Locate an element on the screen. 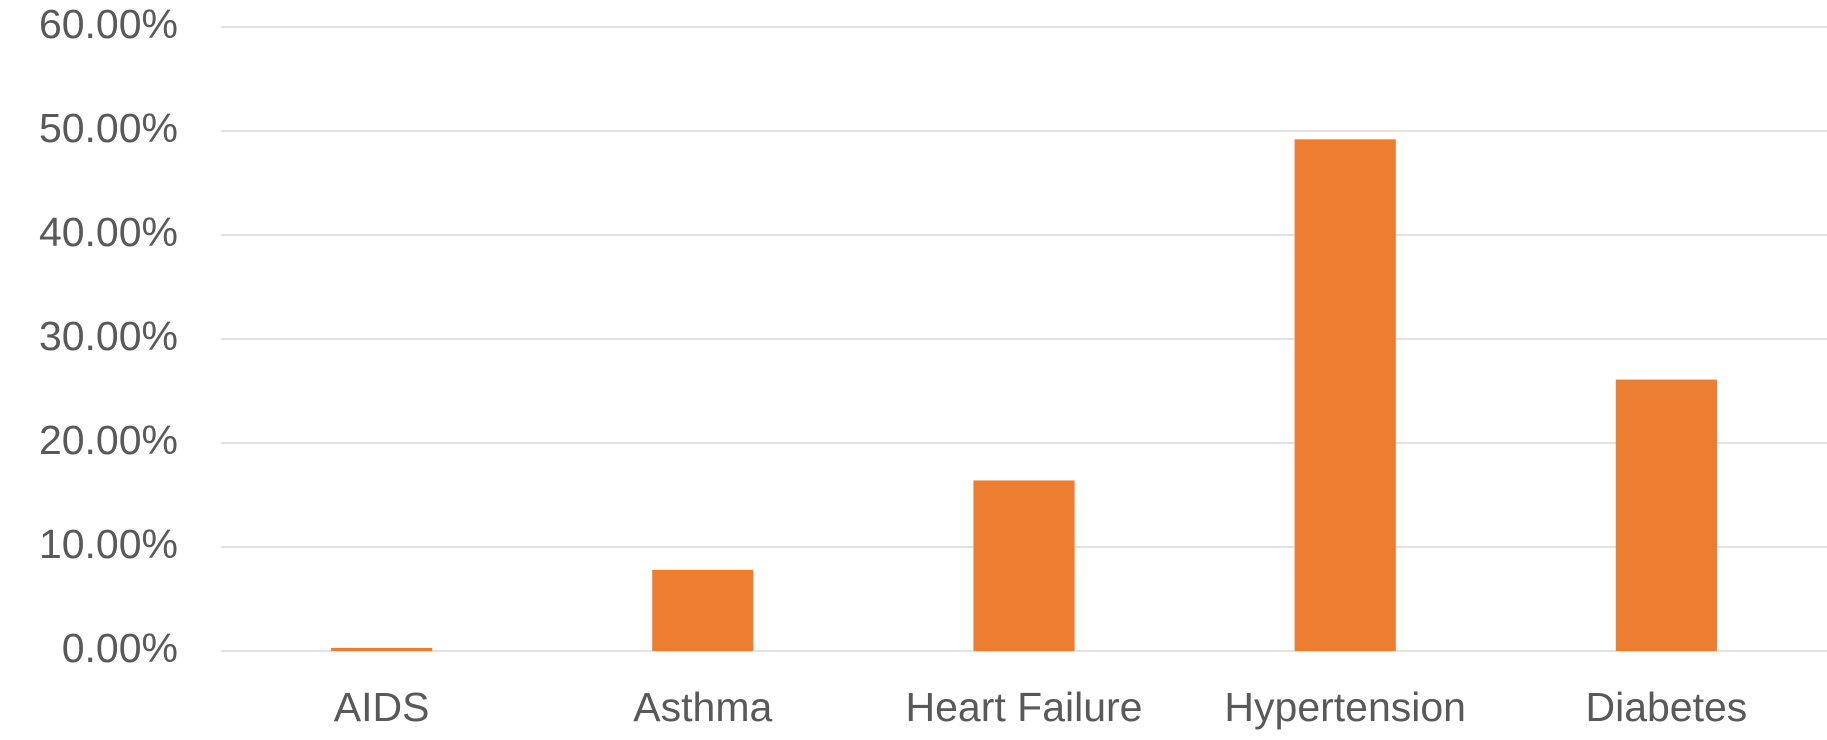 The height and width of the screenshot is (740, 1827). y-tick-label: 10.00% is located at coordinates (108, 544).